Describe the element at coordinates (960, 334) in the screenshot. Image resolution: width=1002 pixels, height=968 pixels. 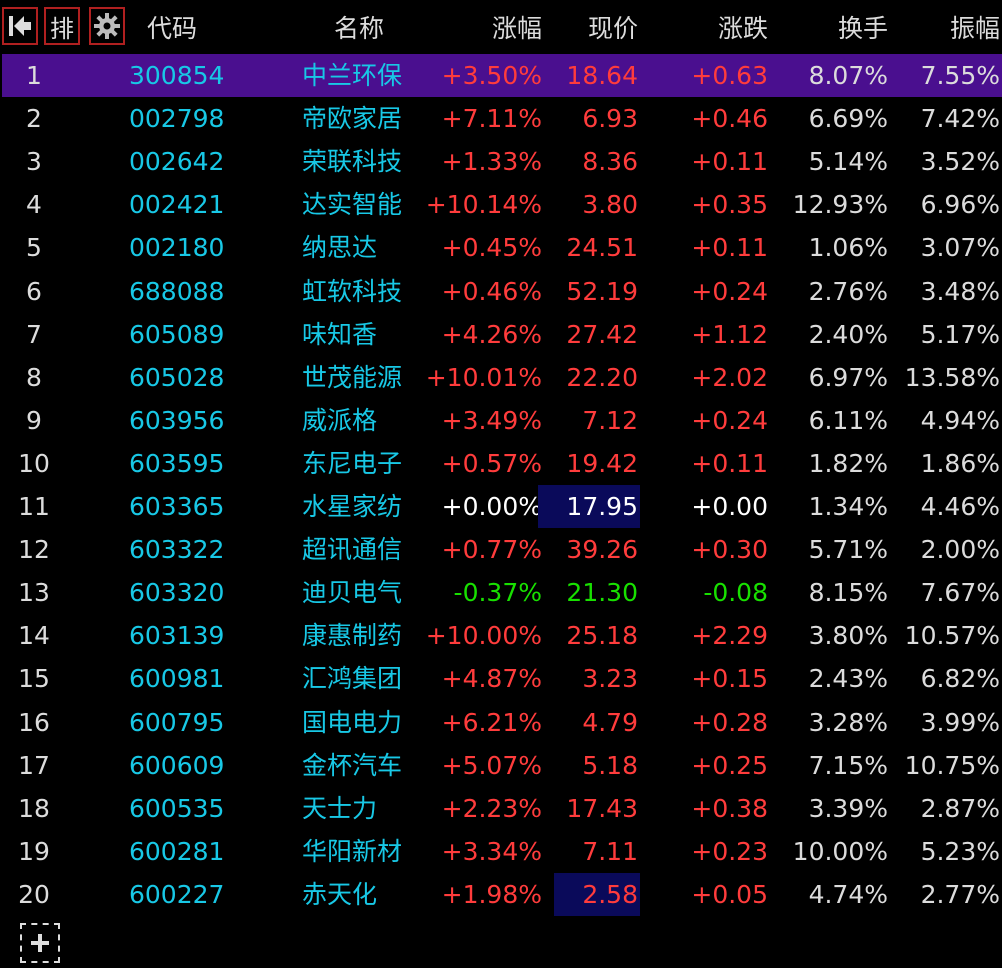
I see `amplitude: 5.17%` at that location.